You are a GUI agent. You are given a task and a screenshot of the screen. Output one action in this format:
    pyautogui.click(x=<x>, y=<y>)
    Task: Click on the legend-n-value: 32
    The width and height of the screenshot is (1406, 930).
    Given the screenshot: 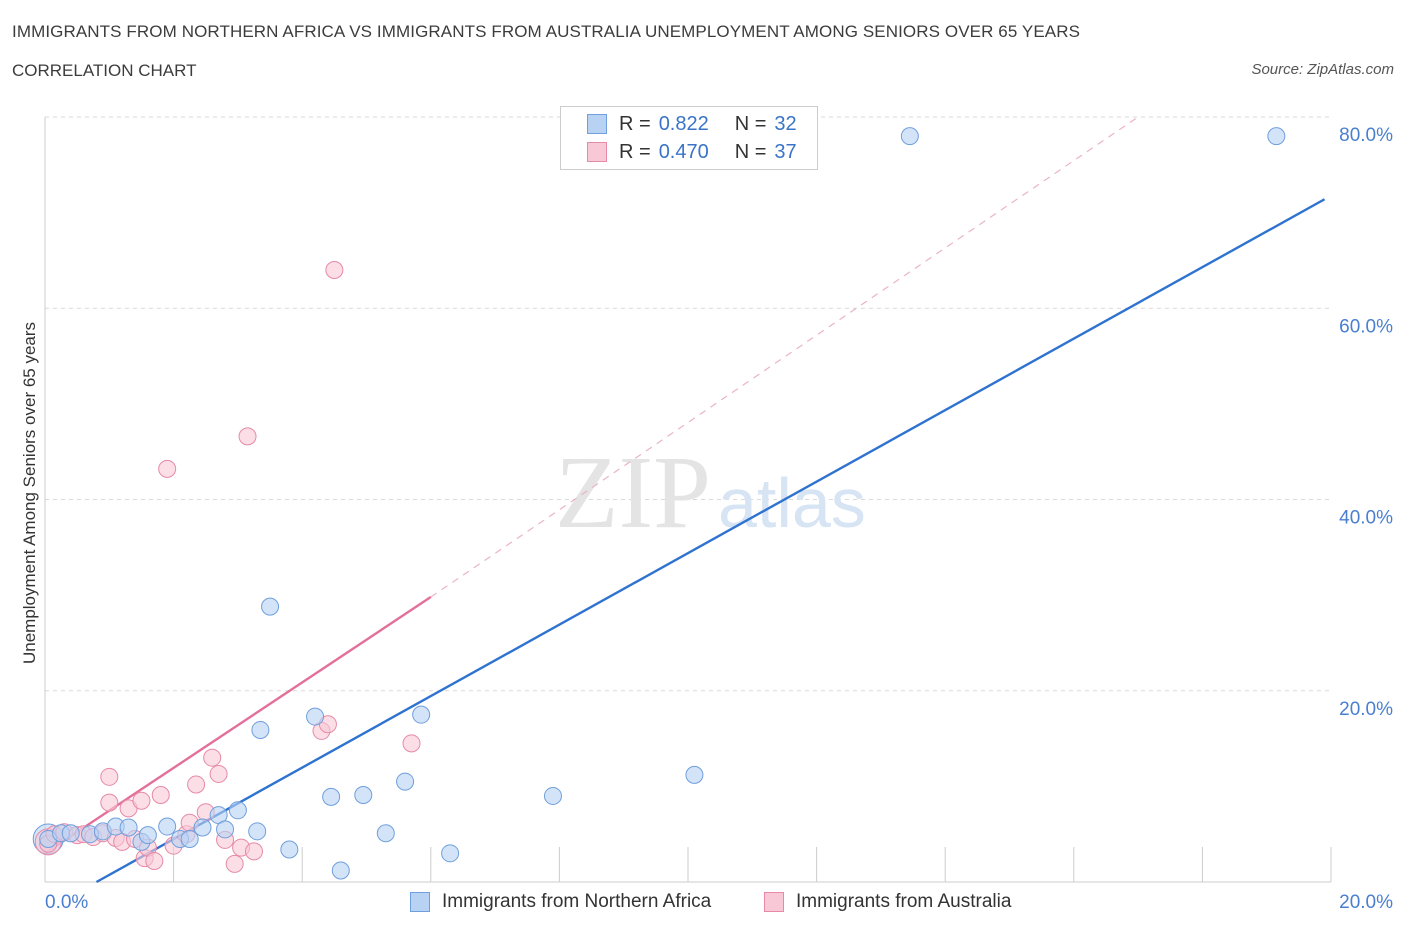 What is the action you would take?
    pyautogui.click(x=785, y=123)
    